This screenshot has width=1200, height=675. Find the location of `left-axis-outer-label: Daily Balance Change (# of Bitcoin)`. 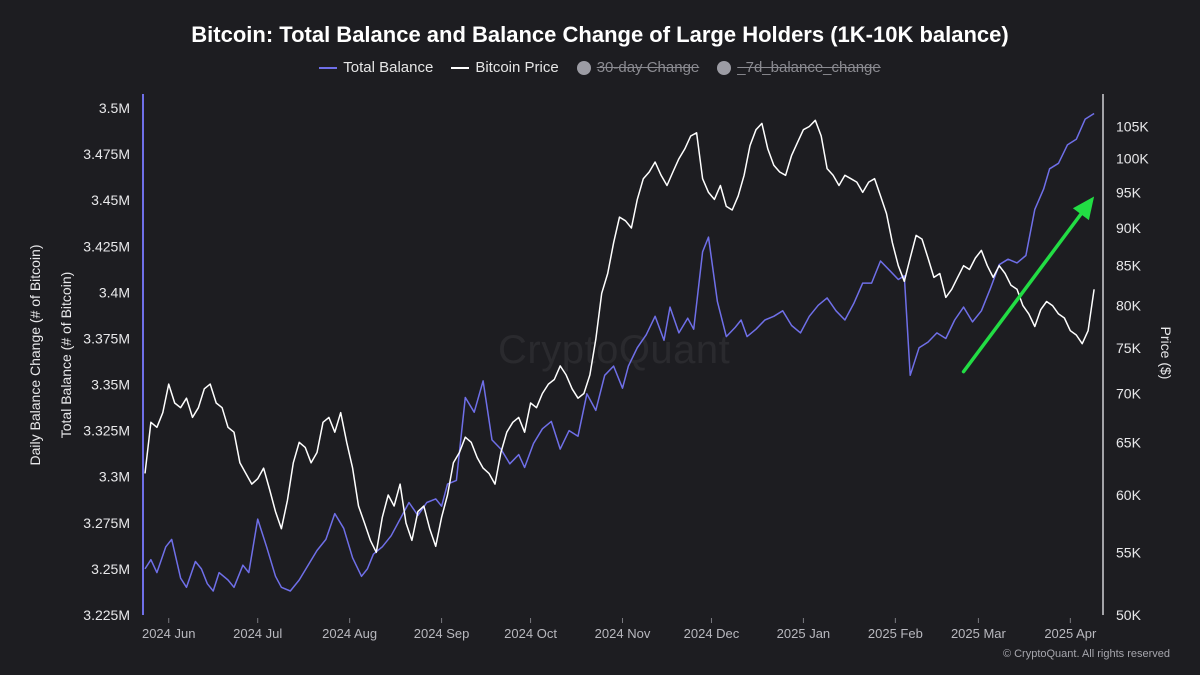

left-axis-outer-label: Daily Balance Change (# of Bitcoin) is located at coordinates (35, 354).